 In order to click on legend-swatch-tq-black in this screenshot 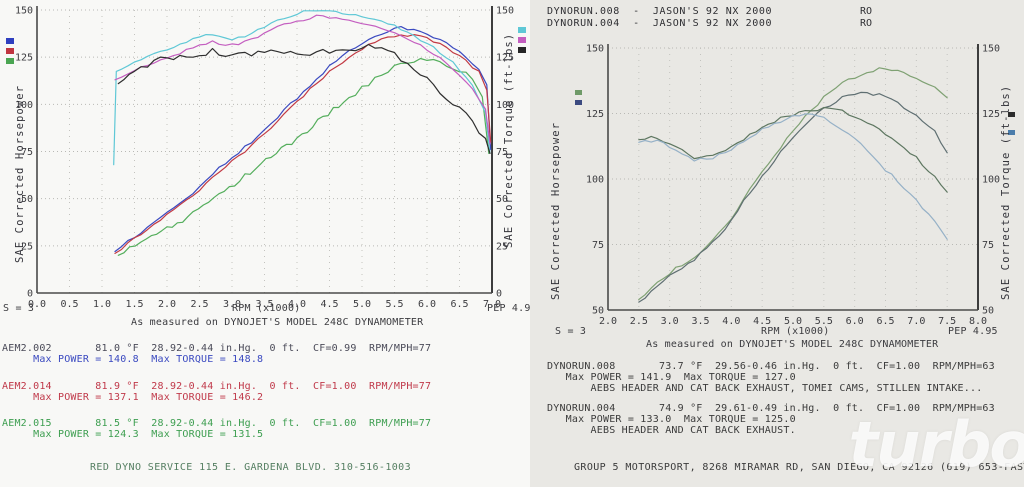, I will do `click(522, 50)`.